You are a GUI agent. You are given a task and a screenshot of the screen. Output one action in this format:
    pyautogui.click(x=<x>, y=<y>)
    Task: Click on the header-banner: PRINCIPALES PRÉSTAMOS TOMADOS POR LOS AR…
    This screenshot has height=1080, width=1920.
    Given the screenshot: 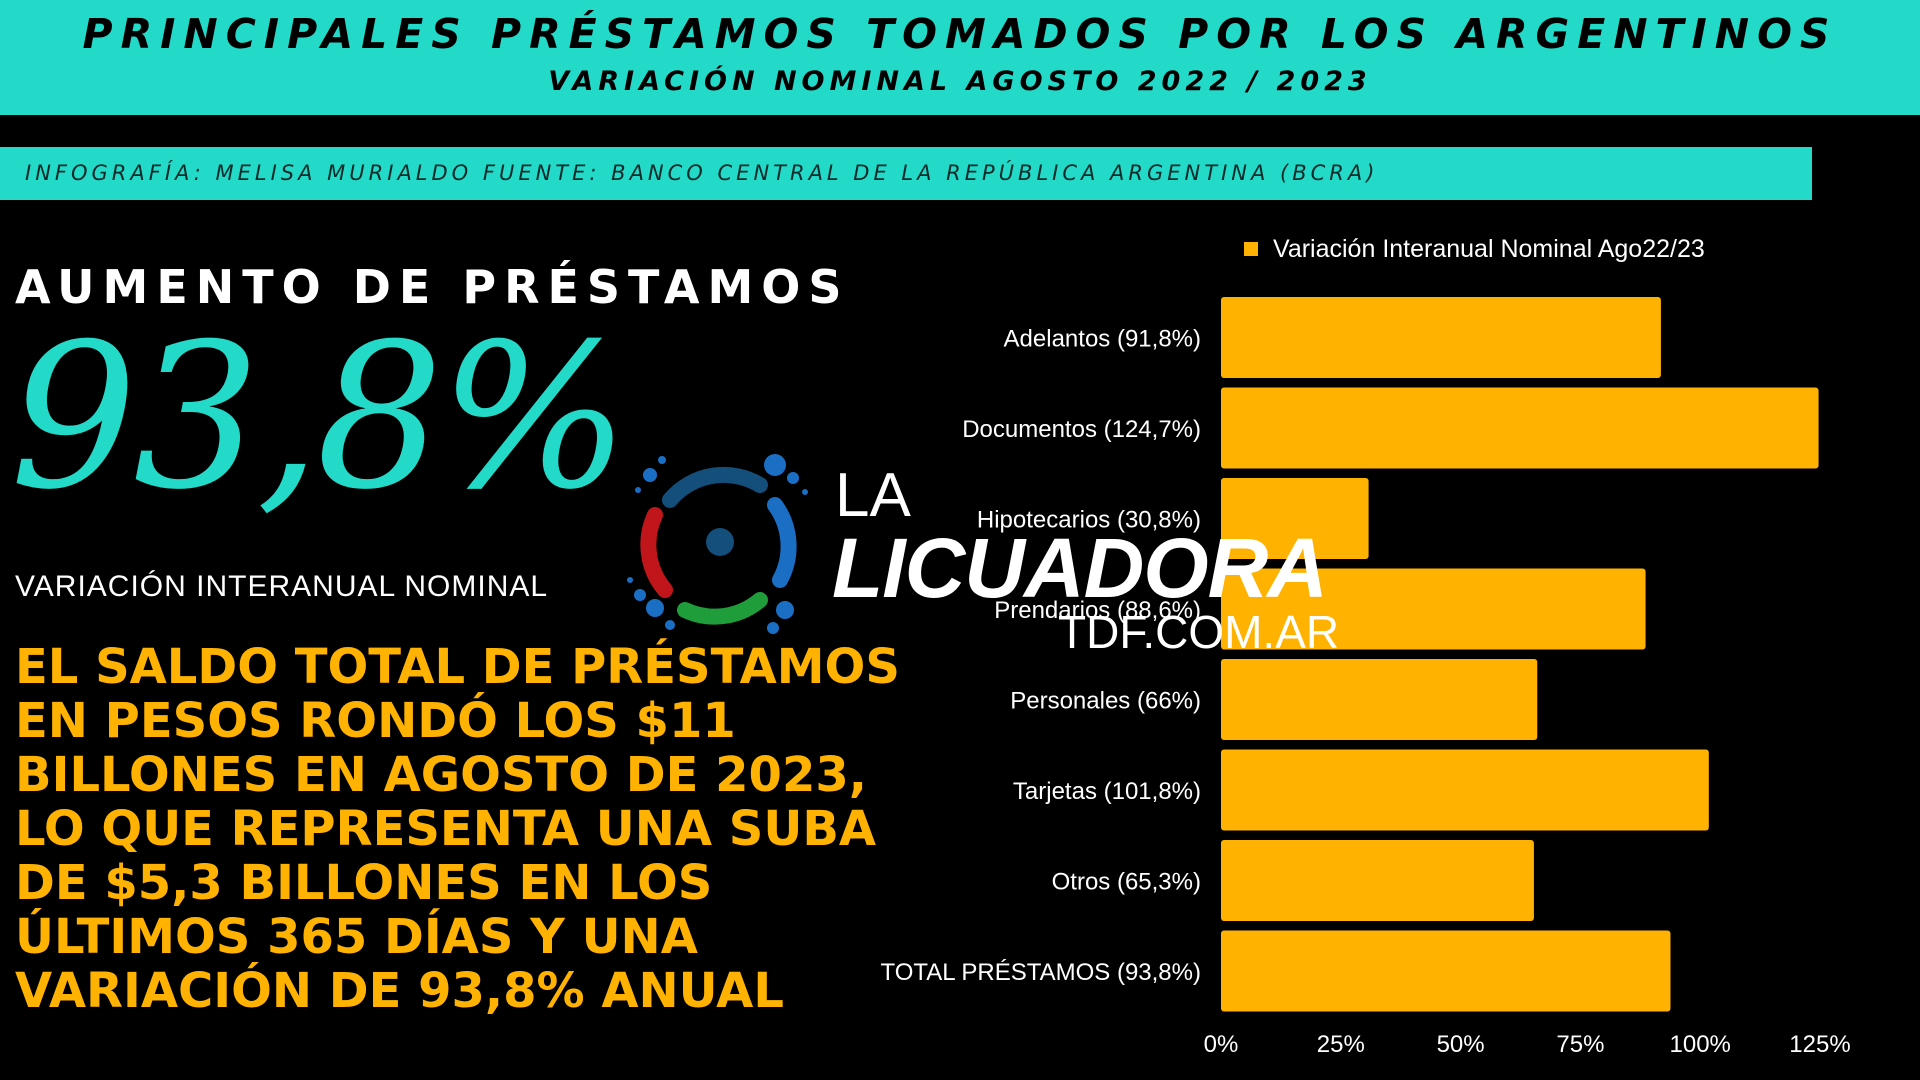 What is the action you would take?
    pyautogui.click(x=960, y=57)
    